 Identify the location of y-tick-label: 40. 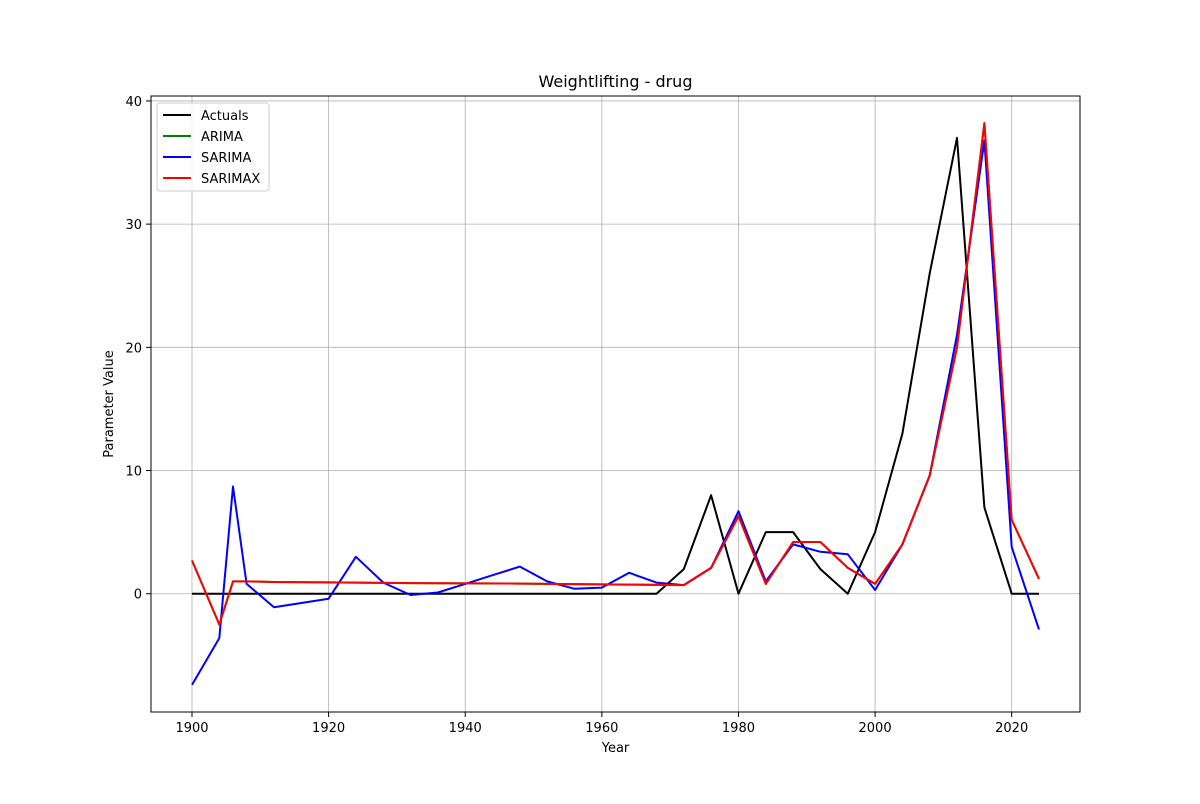
(133, 102).